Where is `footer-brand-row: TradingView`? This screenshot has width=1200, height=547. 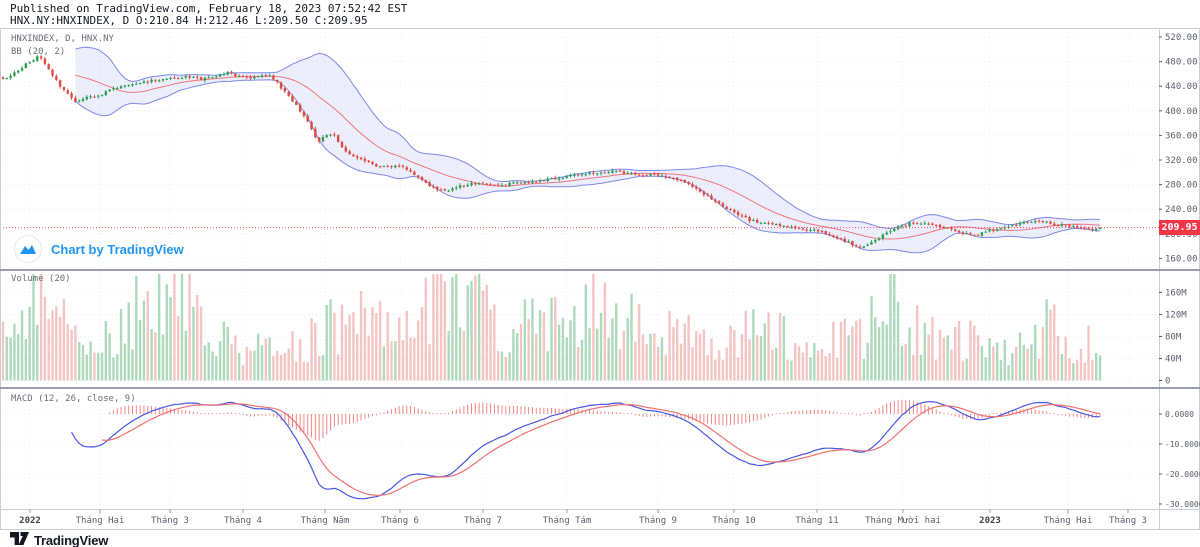 footer-brand-row: TradingView is located at coordinates (59, 539).